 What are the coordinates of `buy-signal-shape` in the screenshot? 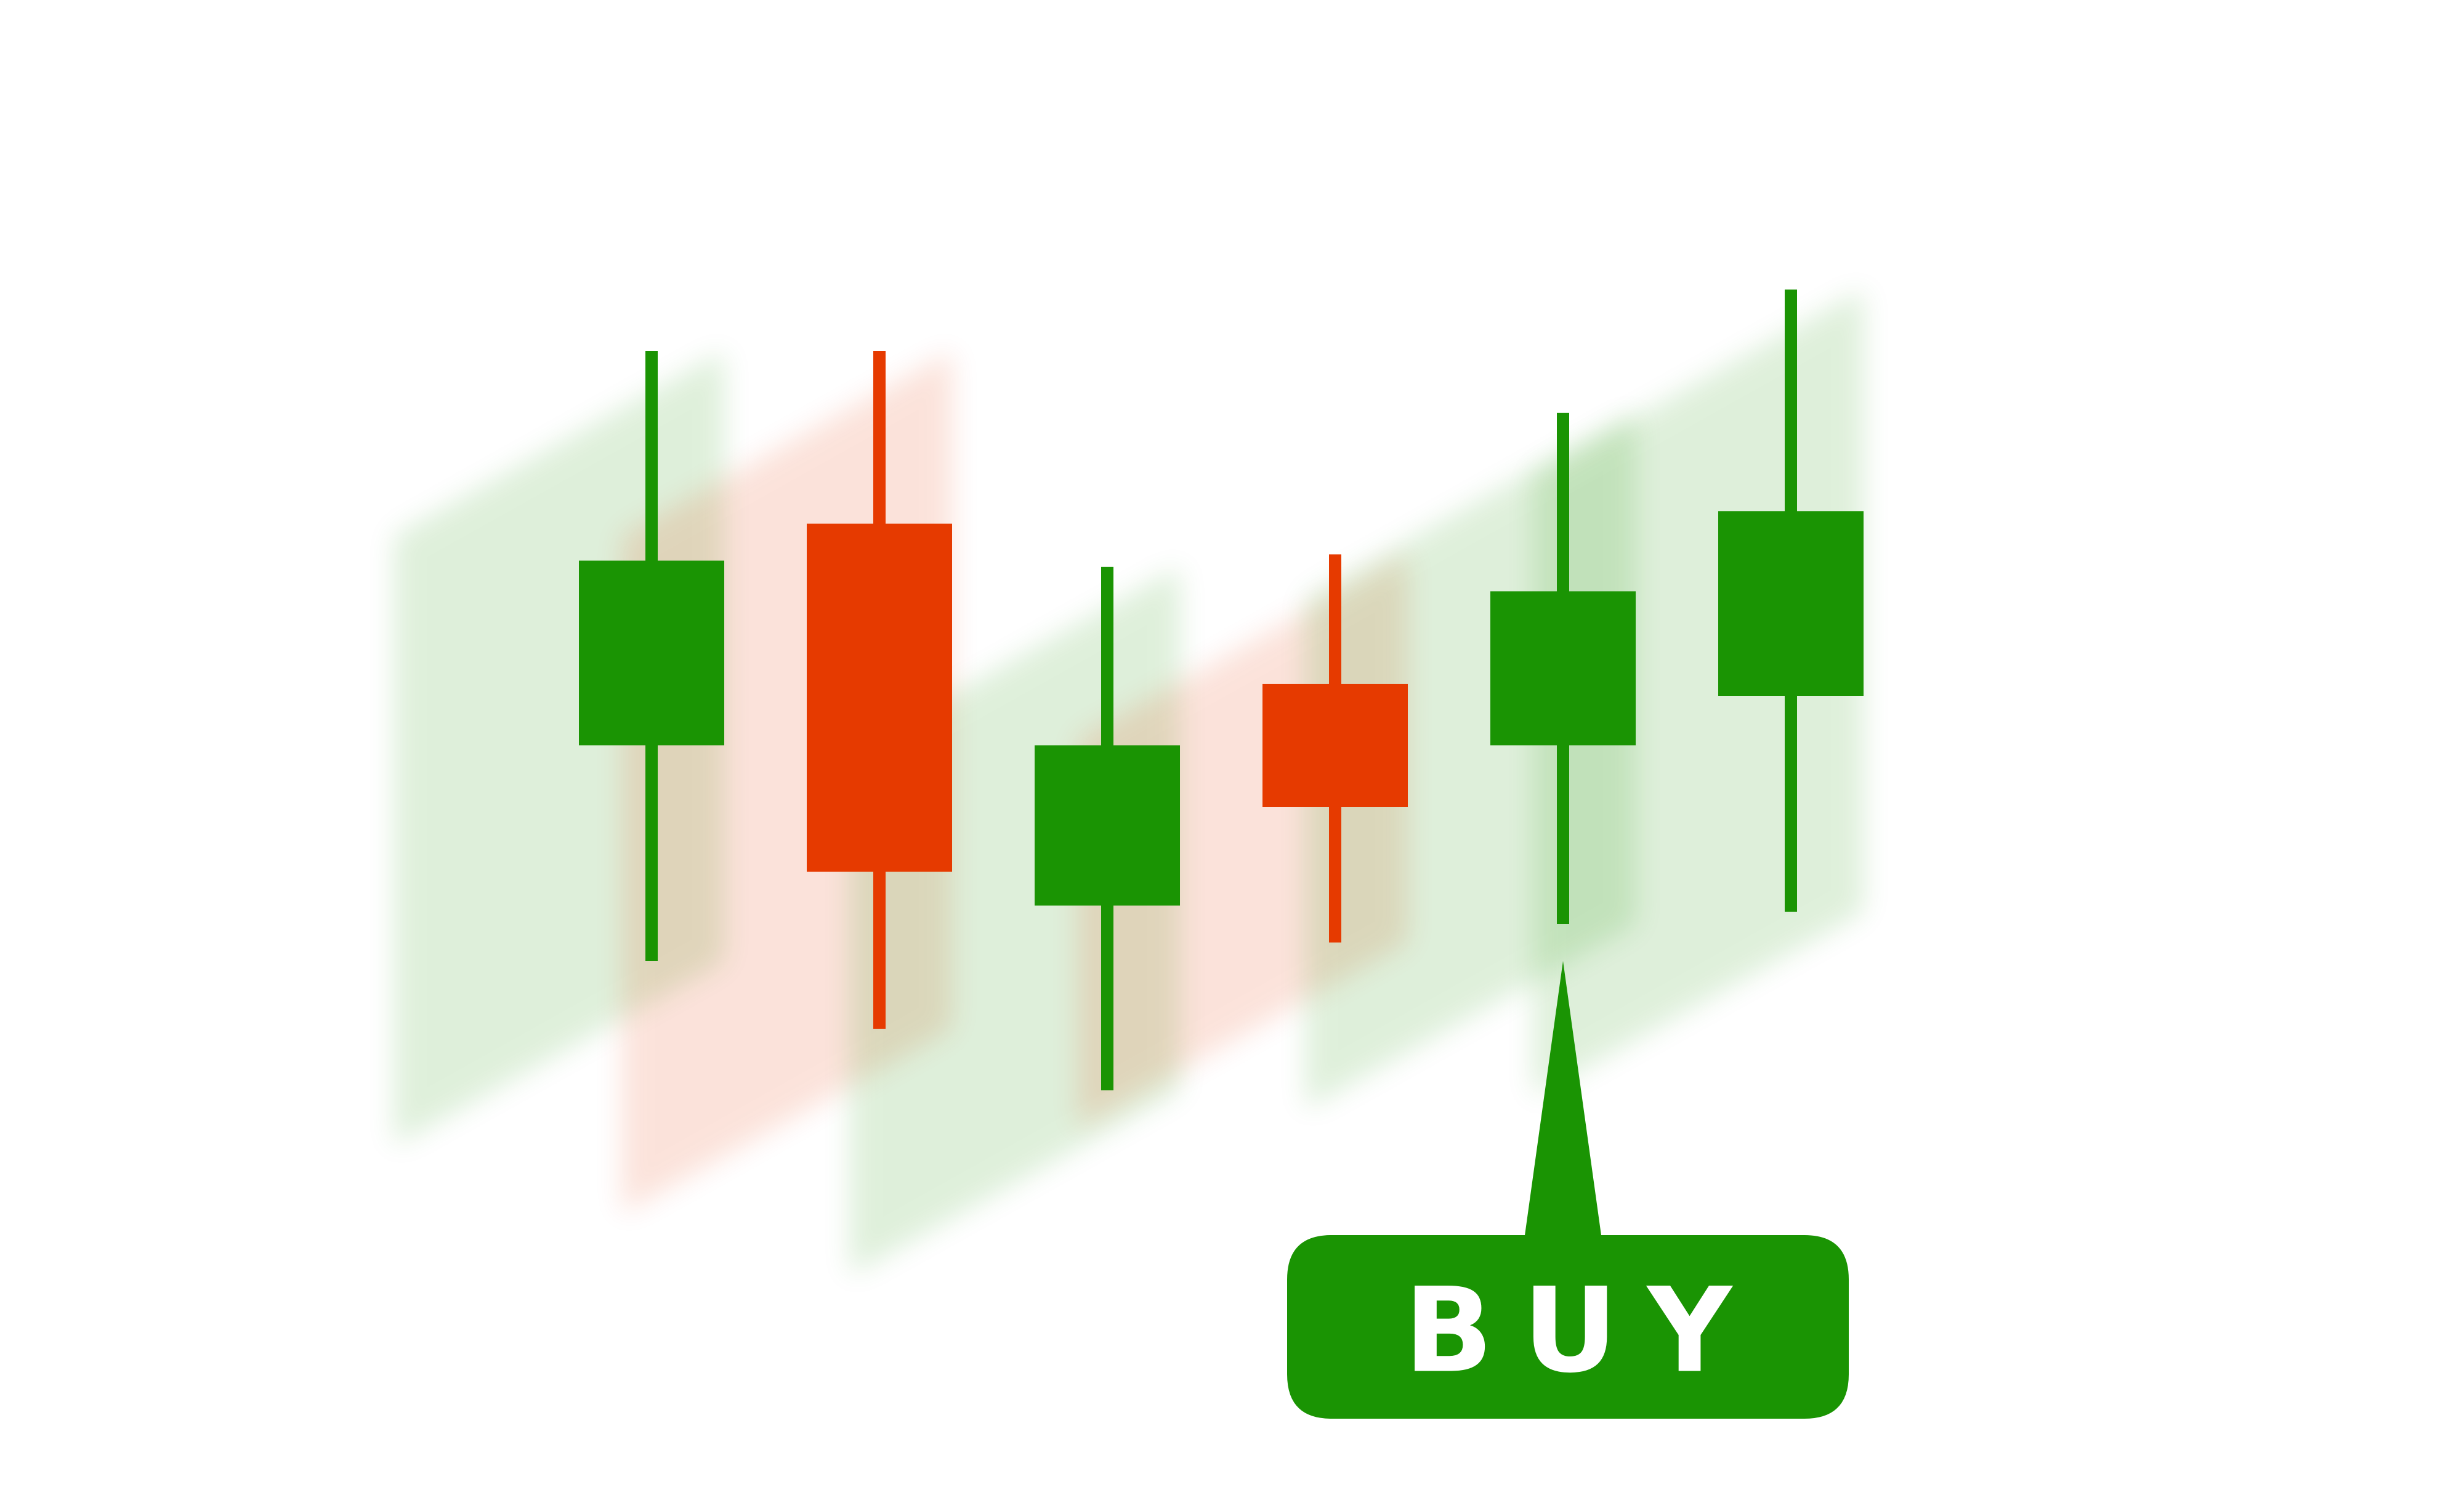 It's located at (1568, 1190).